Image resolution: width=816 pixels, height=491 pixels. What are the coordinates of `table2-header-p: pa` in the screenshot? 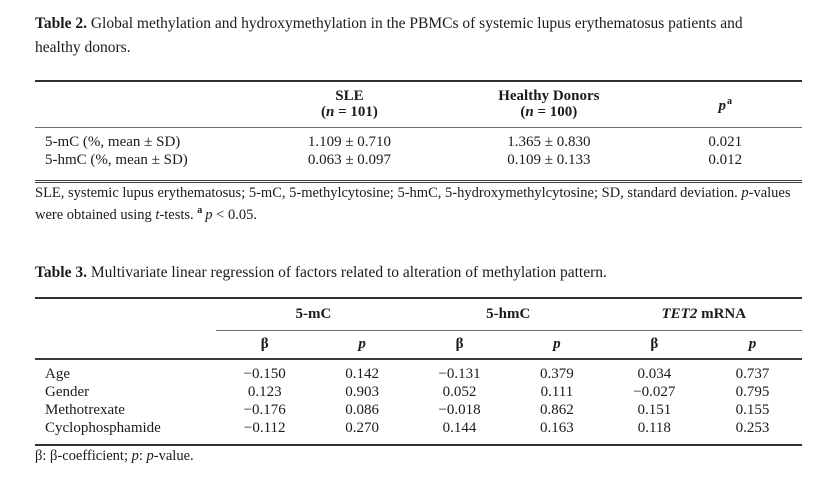 It's located at (725, 104).